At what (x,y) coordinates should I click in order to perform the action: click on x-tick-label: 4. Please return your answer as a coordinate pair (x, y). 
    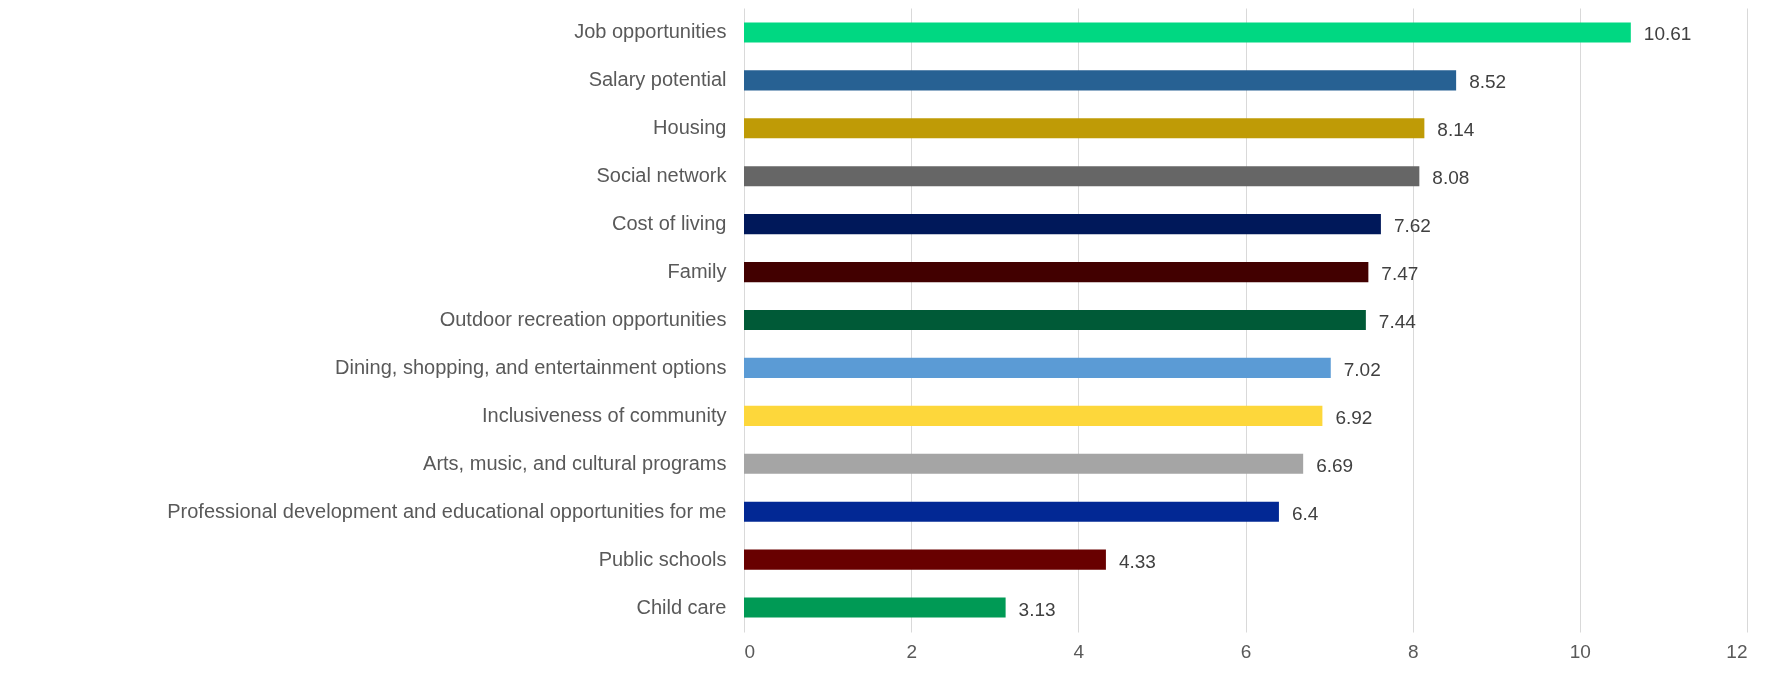
    Looking at the image, I should click on (1079, 651).